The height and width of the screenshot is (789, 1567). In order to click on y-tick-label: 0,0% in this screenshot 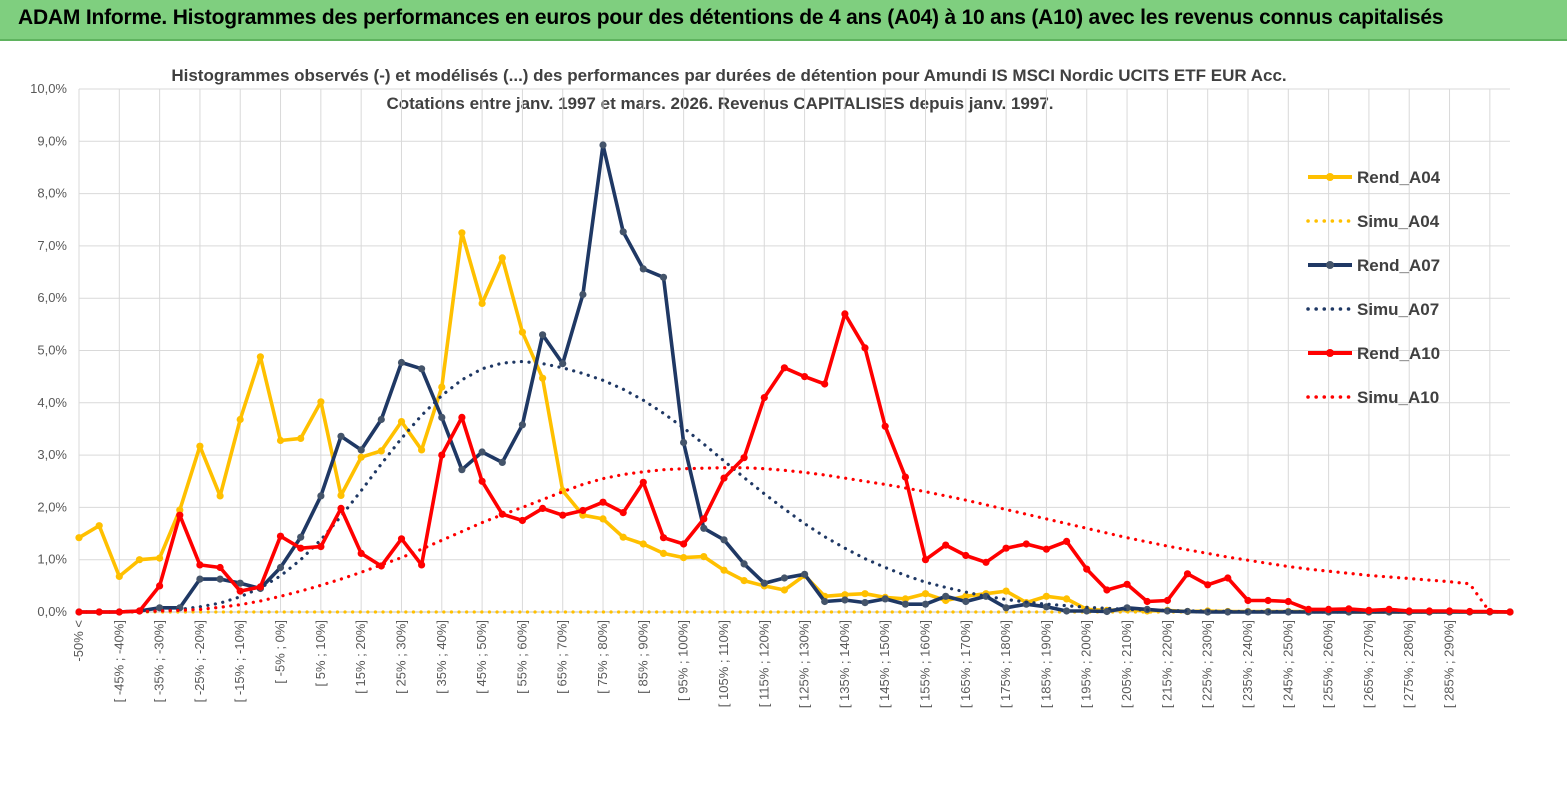, I will do `click(52, 611)`.